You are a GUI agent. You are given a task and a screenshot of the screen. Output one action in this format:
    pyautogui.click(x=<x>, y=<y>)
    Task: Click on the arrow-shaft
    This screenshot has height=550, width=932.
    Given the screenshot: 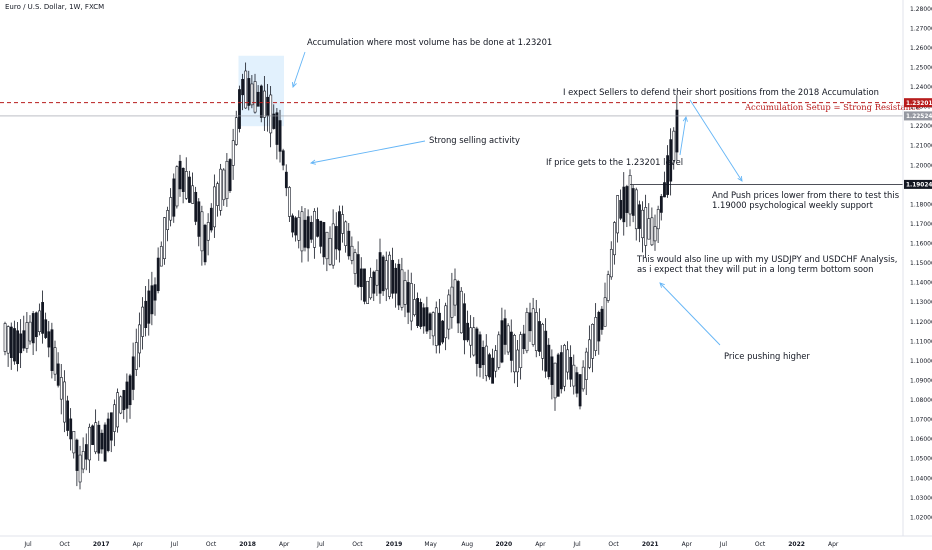 What is the action you would take?
    pyautogui.click(x=299, y=69)
    